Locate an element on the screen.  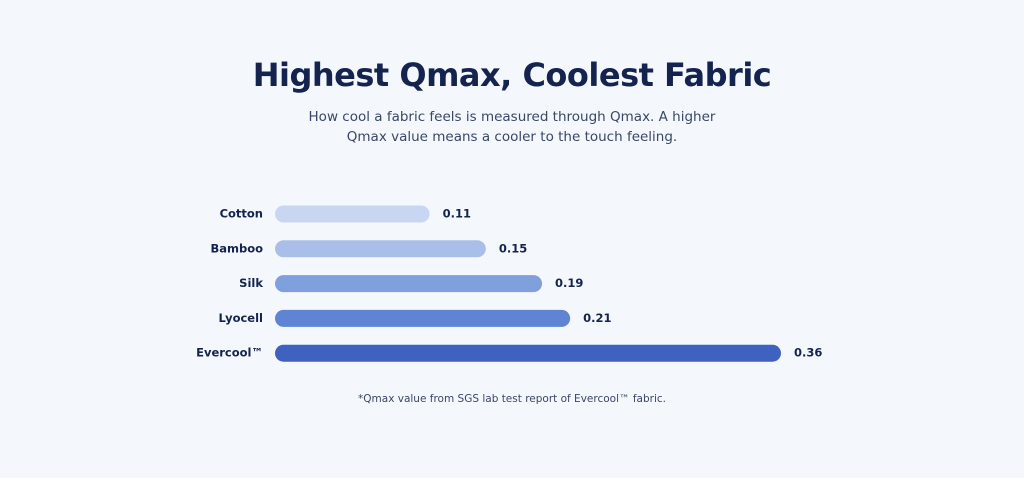
value-label: 0.19 is located at coordinates (569, 283).